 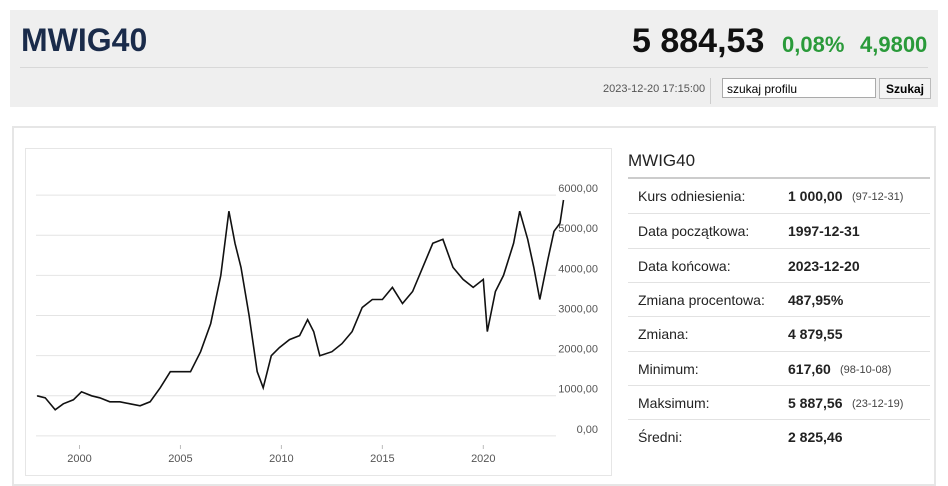 I want to click on profile-row: Kurs odniesienia: 1 000,00 (97-12-31), so click(x=779, y=196).